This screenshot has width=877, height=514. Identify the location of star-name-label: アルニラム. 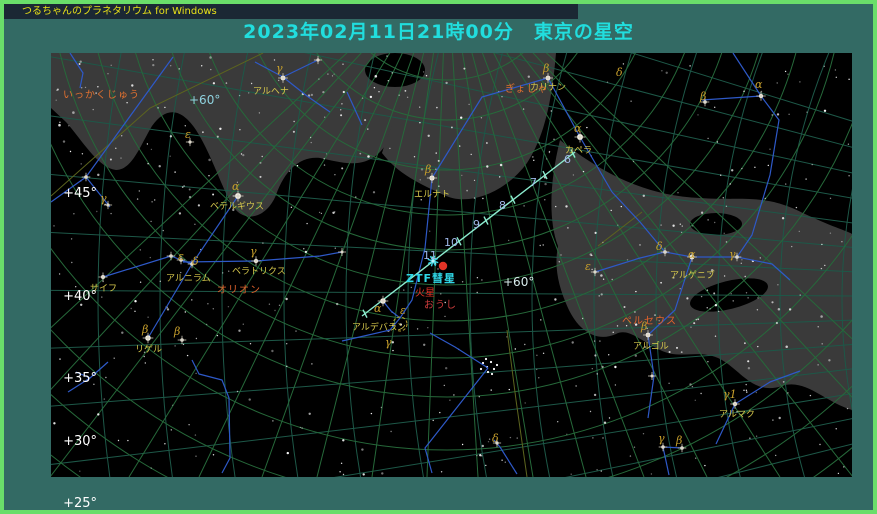
(188, 279).